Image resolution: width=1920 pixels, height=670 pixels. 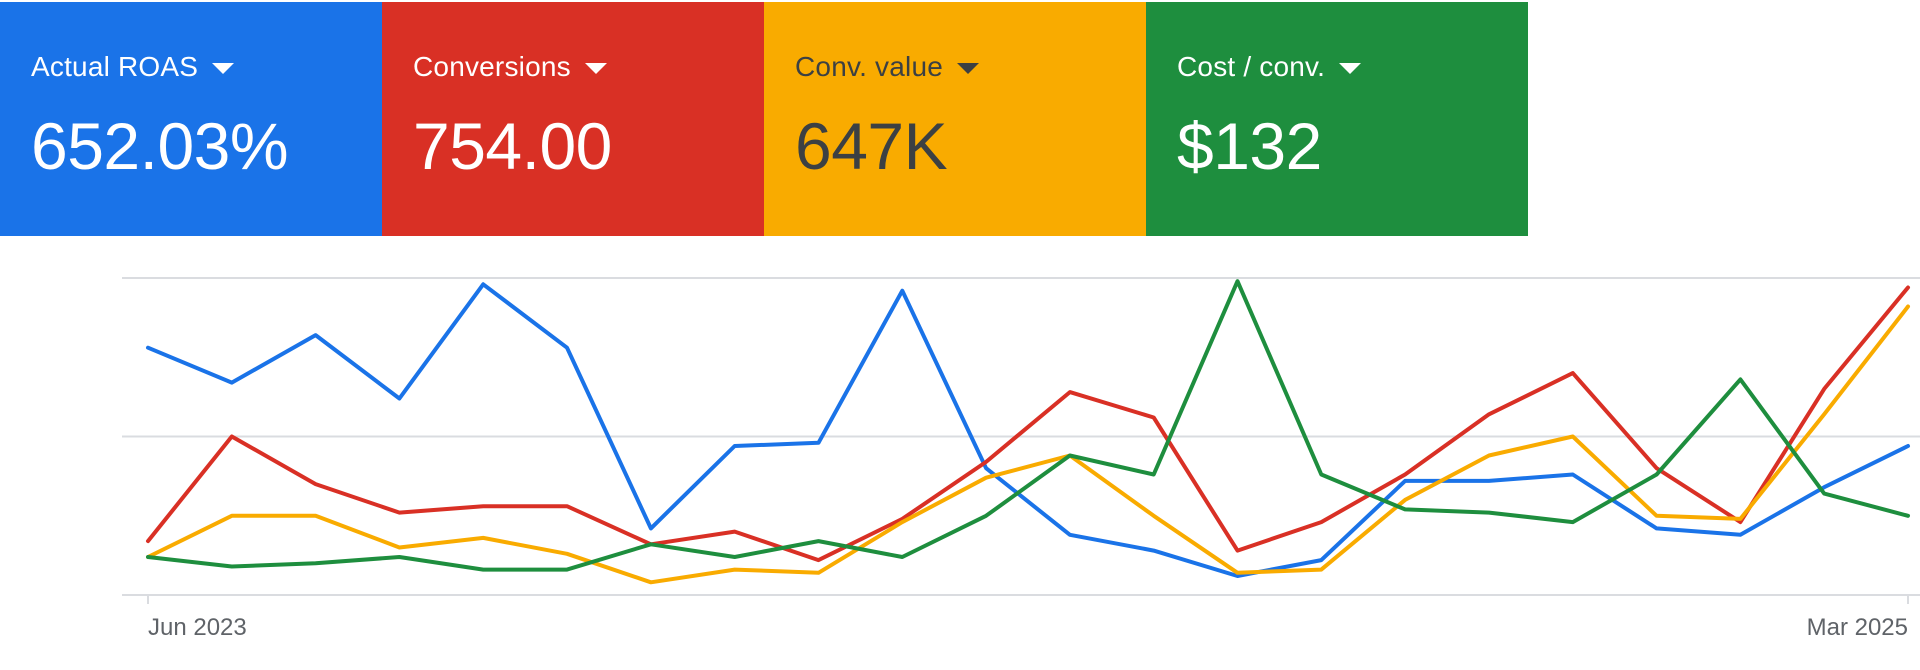 I want to click on scorecard-label: Conversions, so click(x=492, y=66).